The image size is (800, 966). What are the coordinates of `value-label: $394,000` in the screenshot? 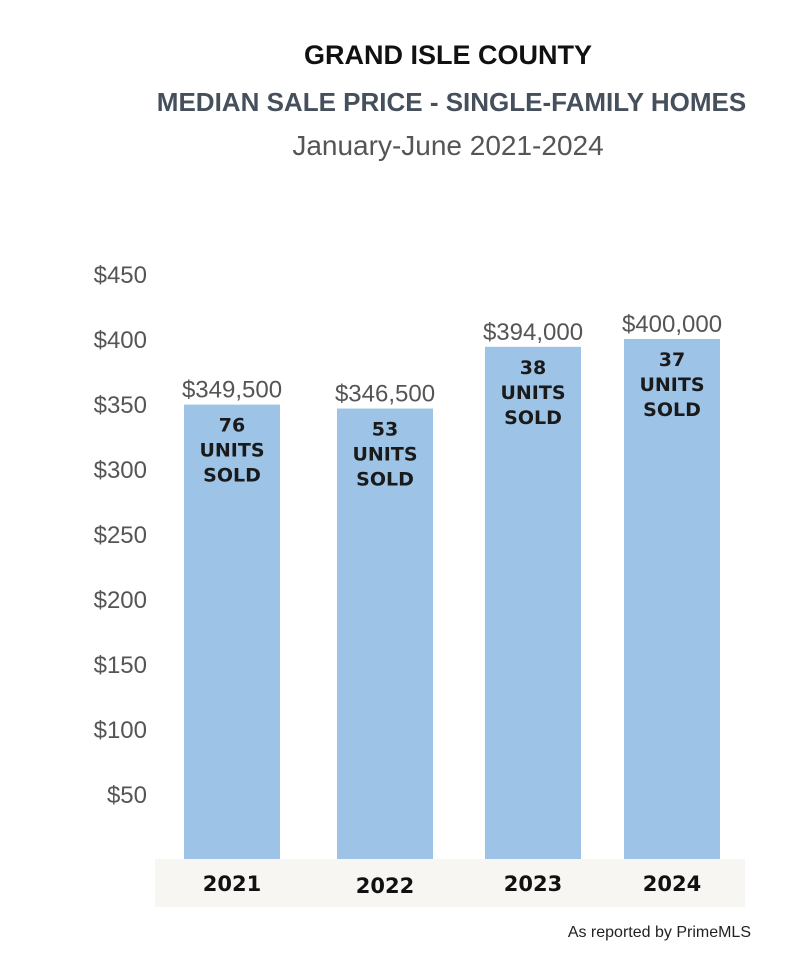 It's located at (533, 332).